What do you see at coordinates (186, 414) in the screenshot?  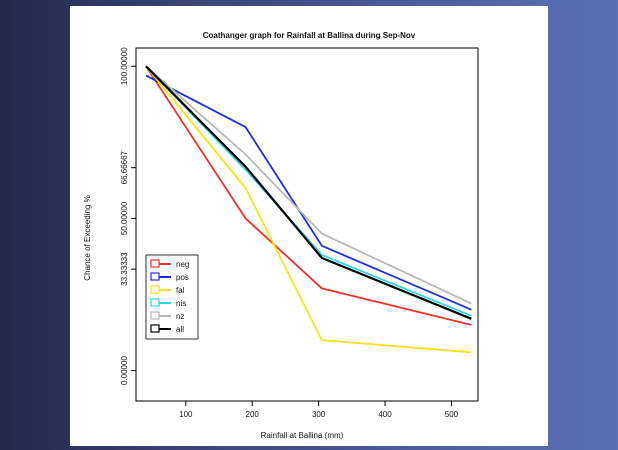 I see `x-tick-label: 100` at bounding box center [186, 414].